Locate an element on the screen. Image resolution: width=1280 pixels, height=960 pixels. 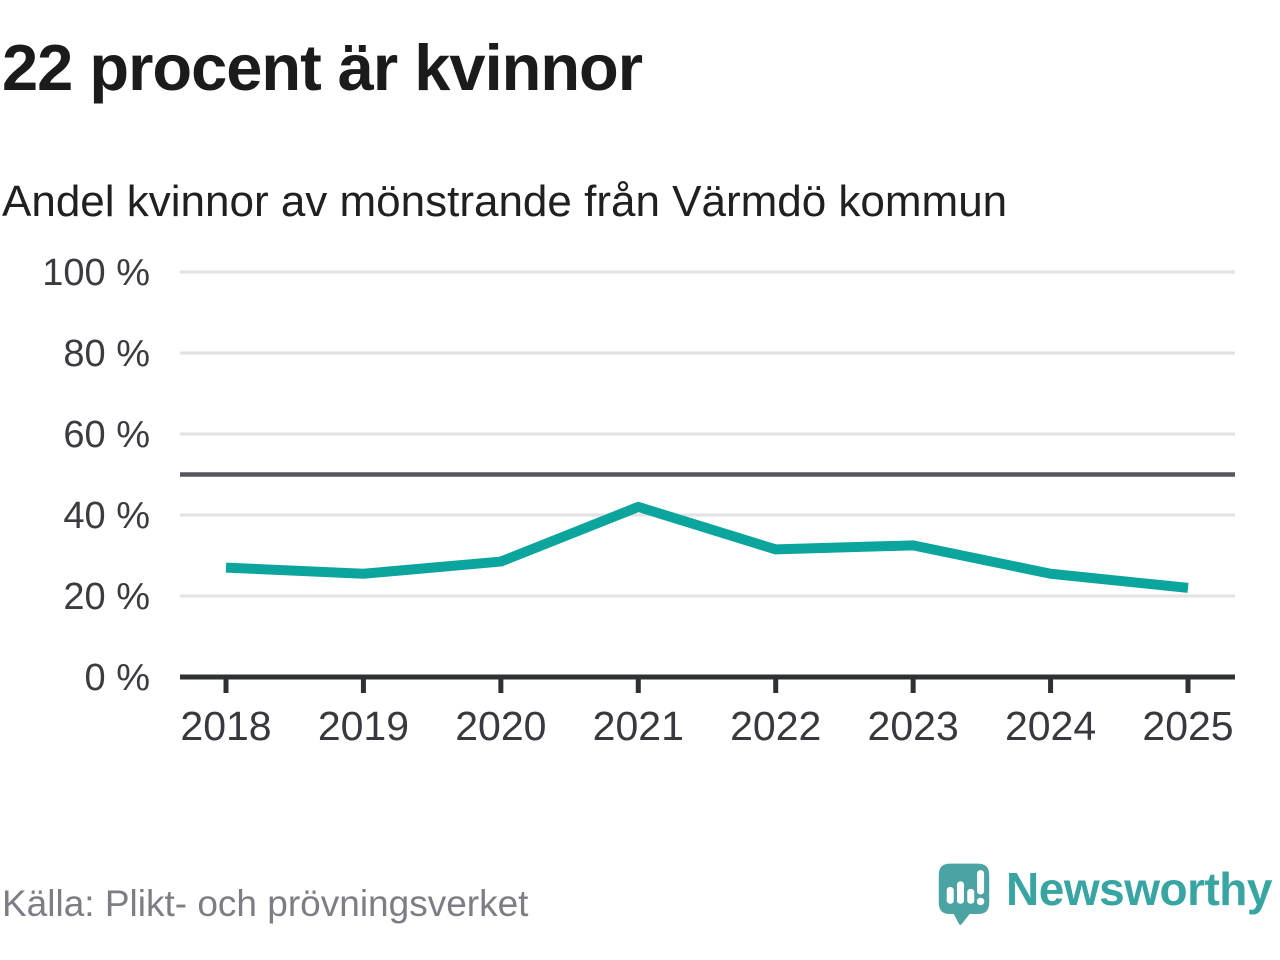
svg-text: 2019 is located at coordinates (363, 726).